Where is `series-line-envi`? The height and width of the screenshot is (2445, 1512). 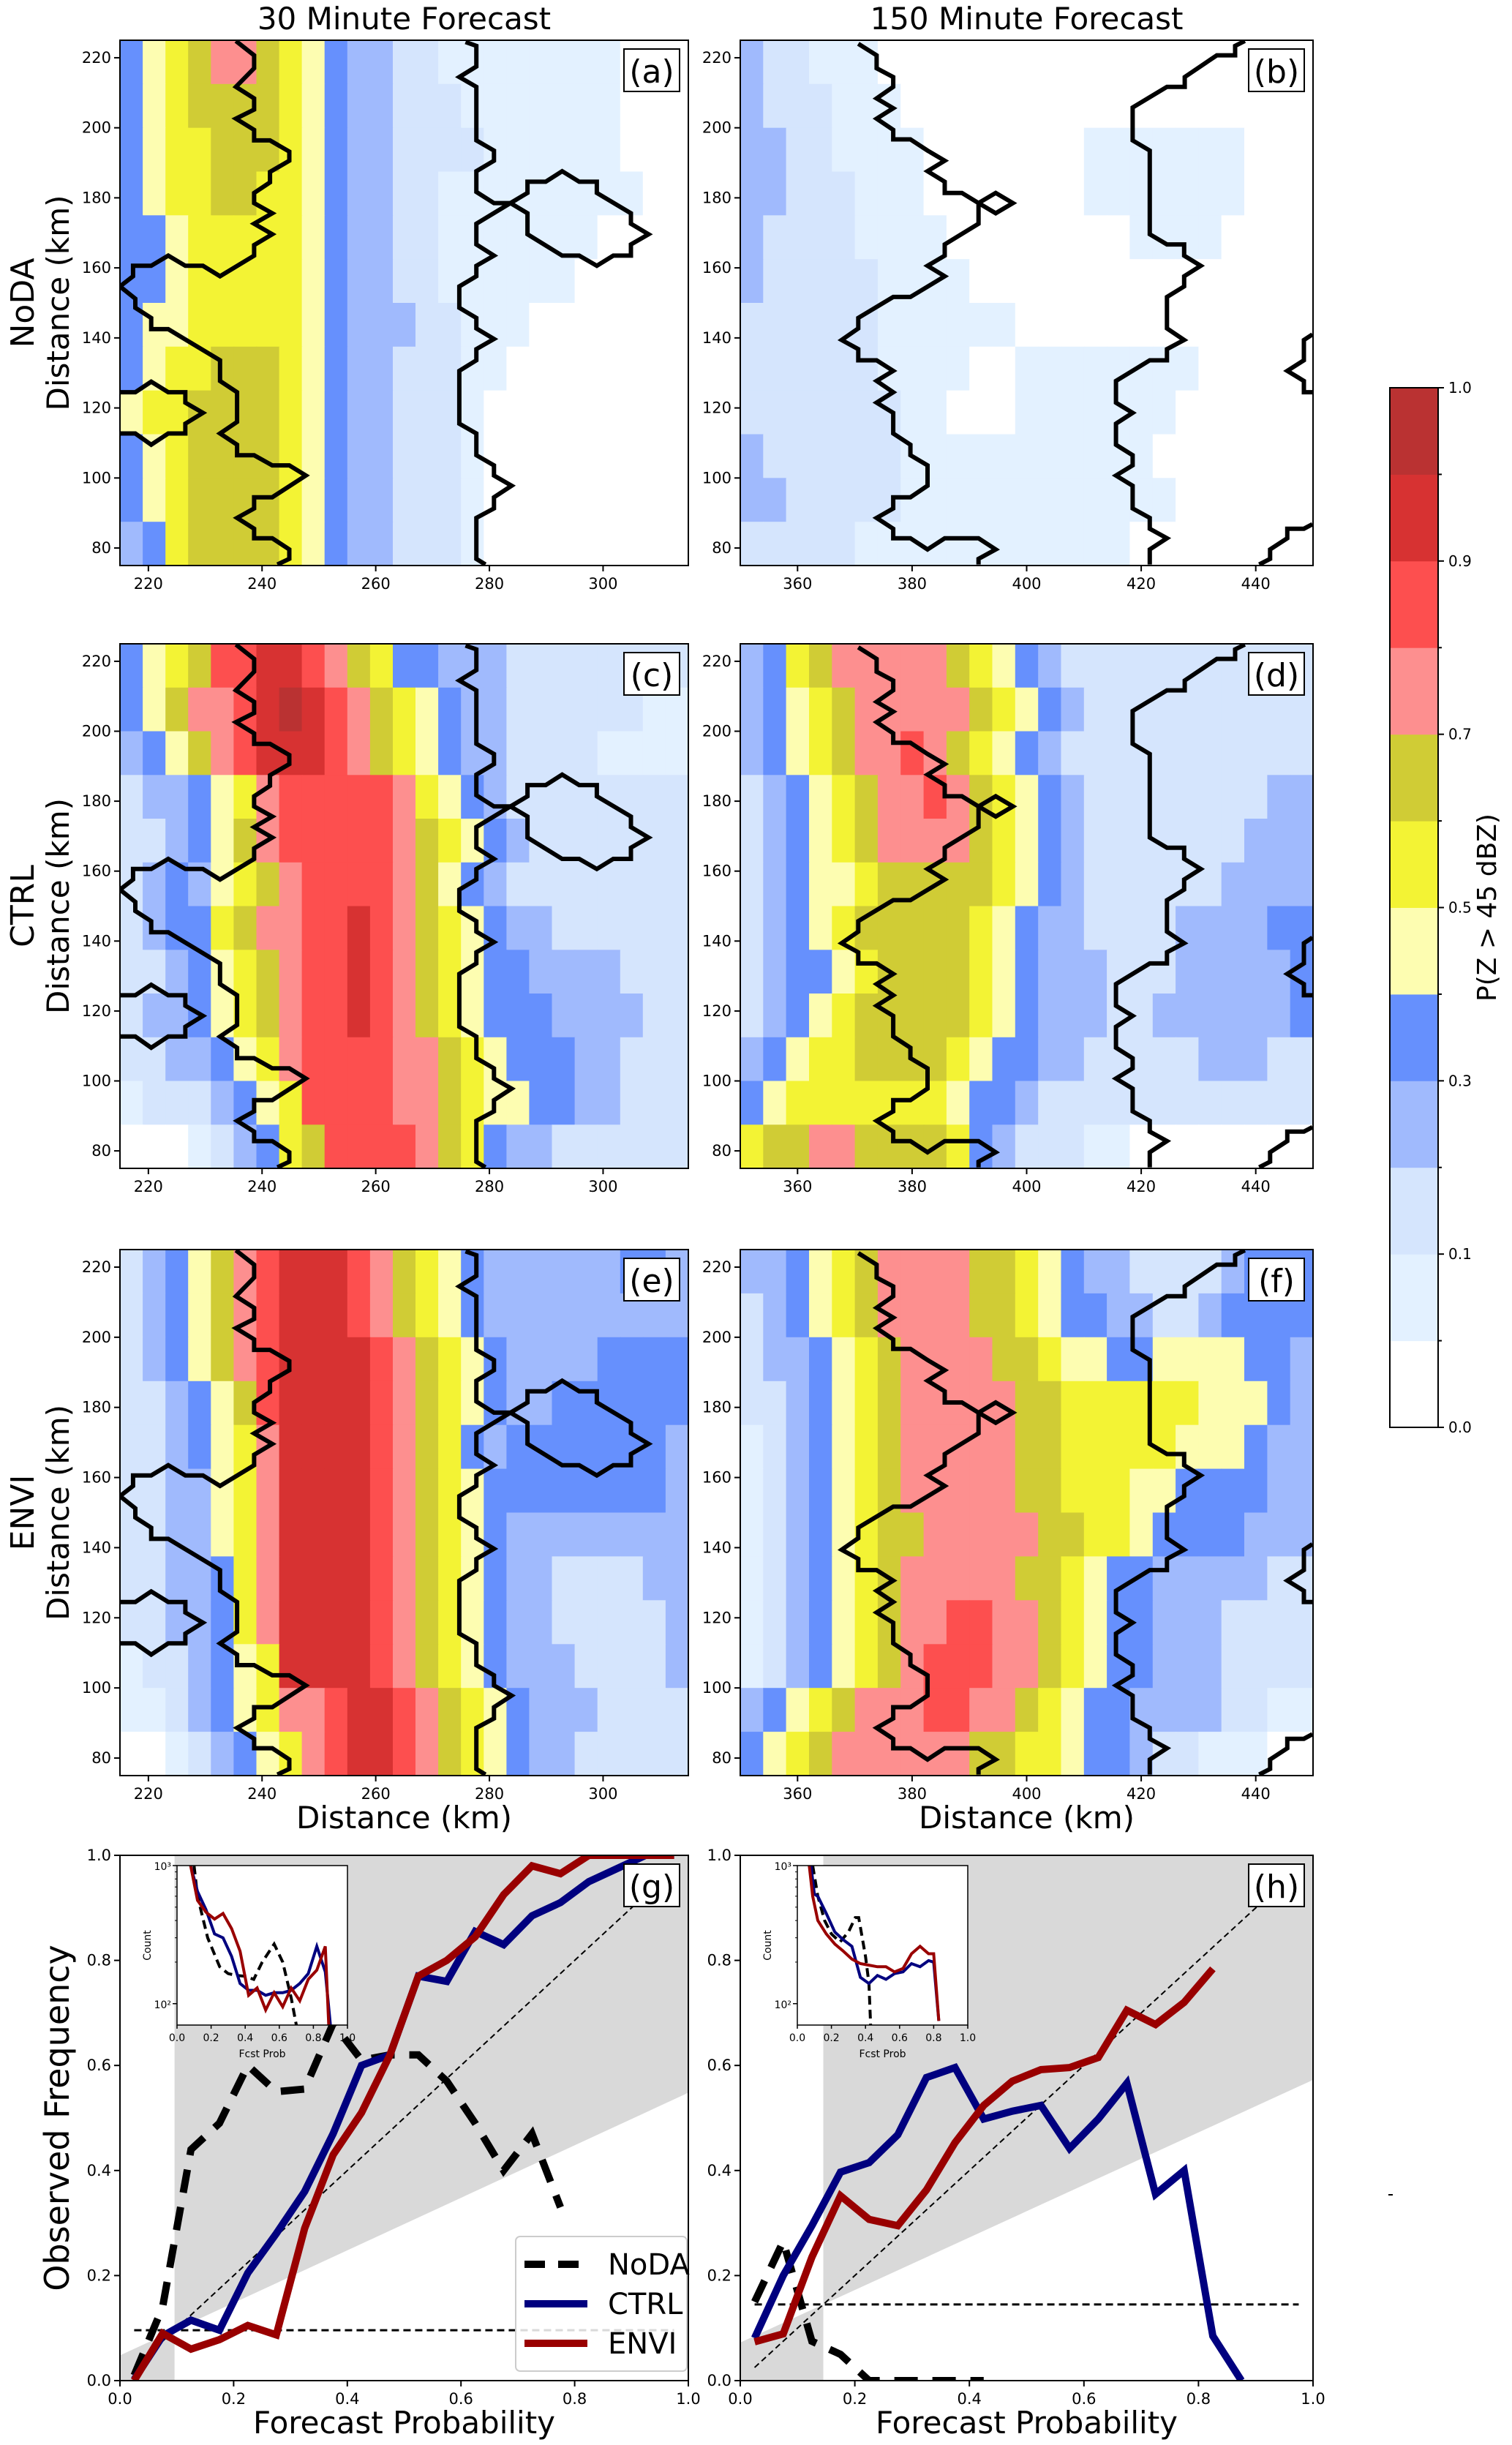 series-line-envi is located at coordinates (402, 2118).